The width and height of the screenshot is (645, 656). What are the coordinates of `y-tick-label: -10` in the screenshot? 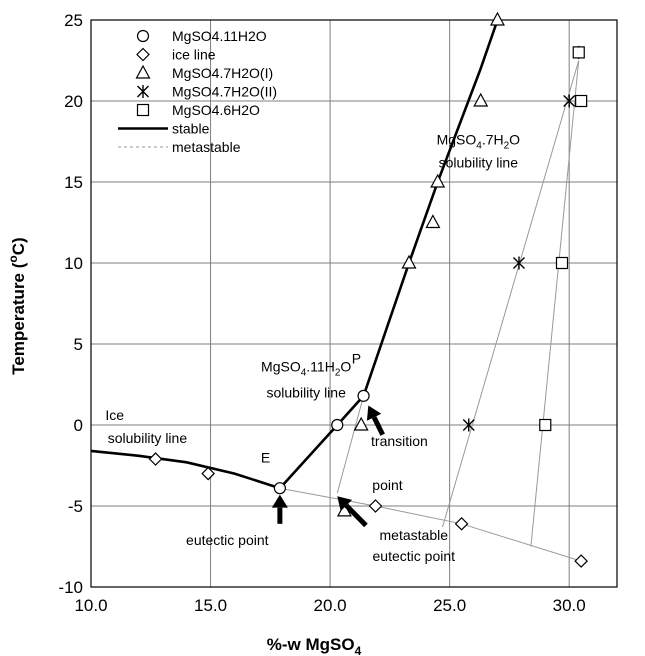 It's located at (70, 587).